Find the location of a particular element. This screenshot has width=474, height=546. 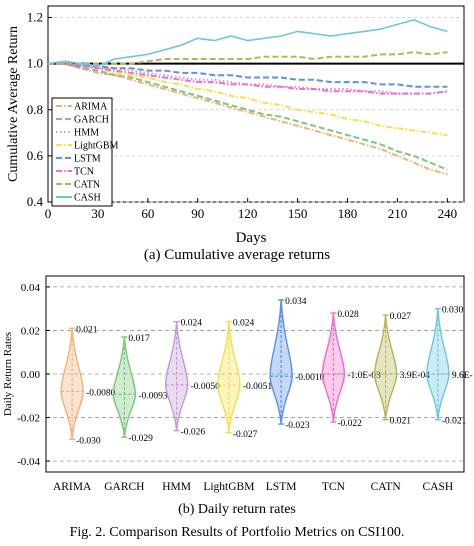

mean-label-lstm: -0.0010 is located at coordinates (310, 378).